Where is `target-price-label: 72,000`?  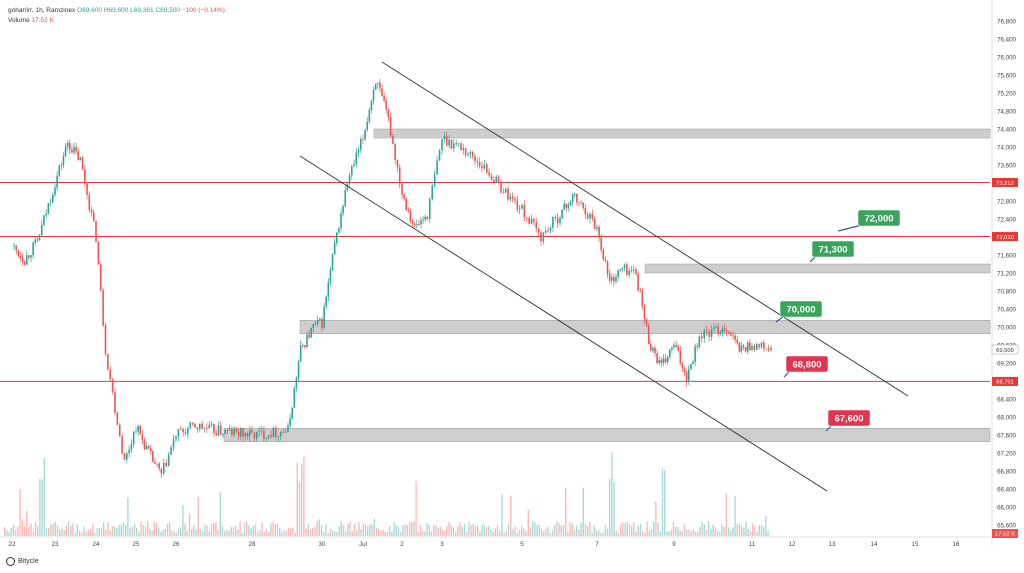
target-price-label: 72,000 is located at coordinates (878, 219).